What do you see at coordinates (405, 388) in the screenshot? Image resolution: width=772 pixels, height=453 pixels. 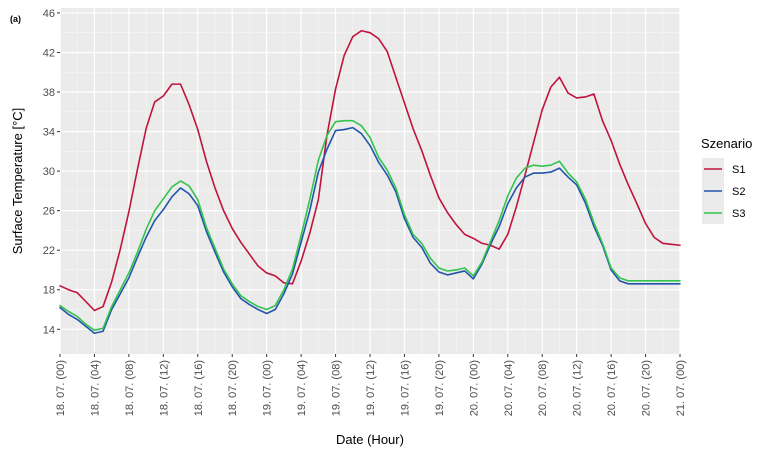 I see `x-tick-label: 19. 07. (16)` at bounding box center [405, 388].